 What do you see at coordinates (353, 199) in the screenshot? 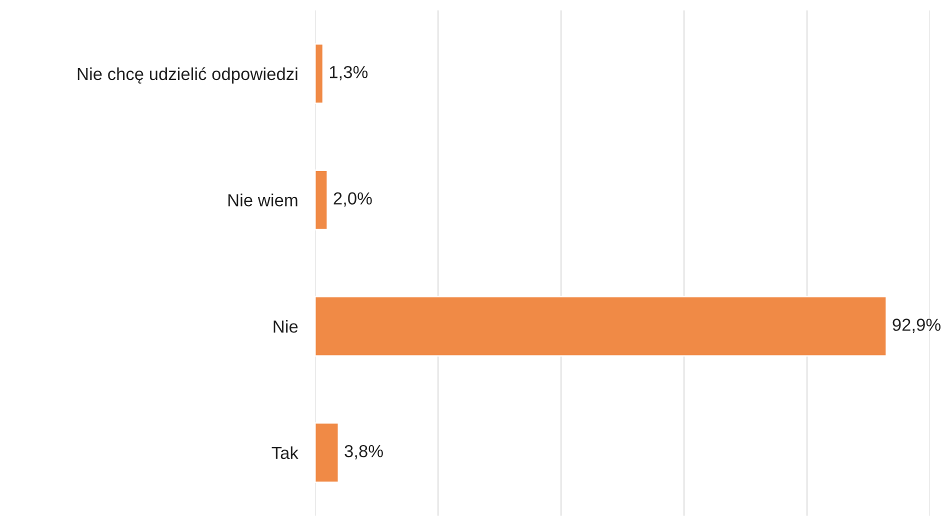
I see `data-label: 2,0%` at bounding box center [353, 199].